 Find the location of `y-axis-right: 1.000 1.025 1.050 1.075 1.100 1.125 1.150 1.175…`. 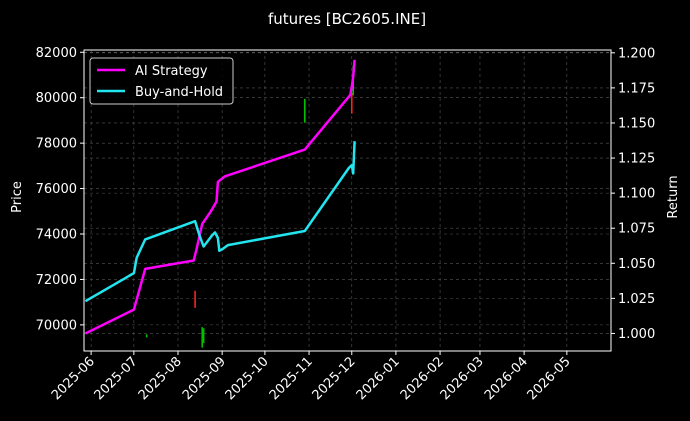

y-axis-right: 1.000 1.025 1.050 1.075 1.100 1.125 1.150 1.175… is located at coordinates (633, 194).